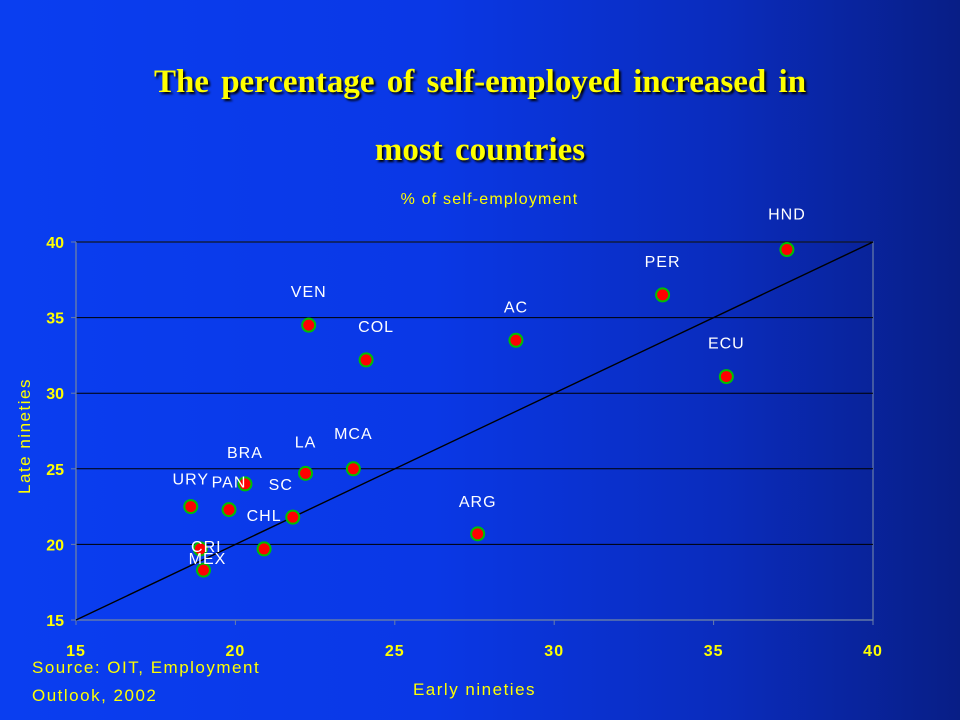 Image resolution: width=960 pixels, height=720 pixels. I want to click on point-marker-pan, so click(229, 510).